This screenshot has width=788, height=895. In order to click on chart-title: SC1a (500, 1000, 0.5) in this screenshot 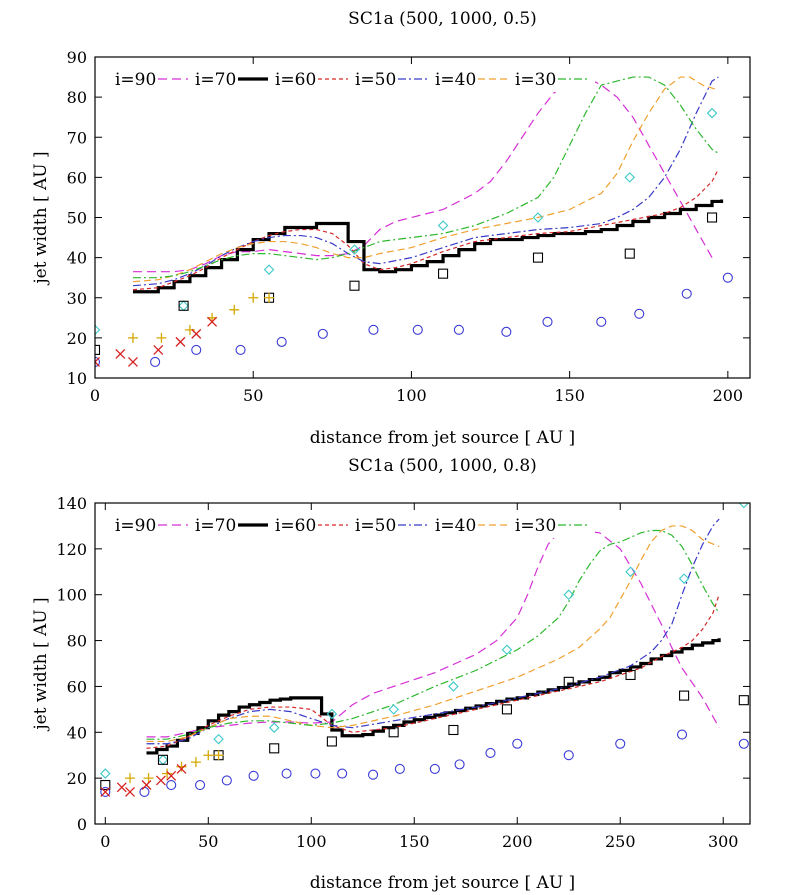, I will do `click(442, 19)`.